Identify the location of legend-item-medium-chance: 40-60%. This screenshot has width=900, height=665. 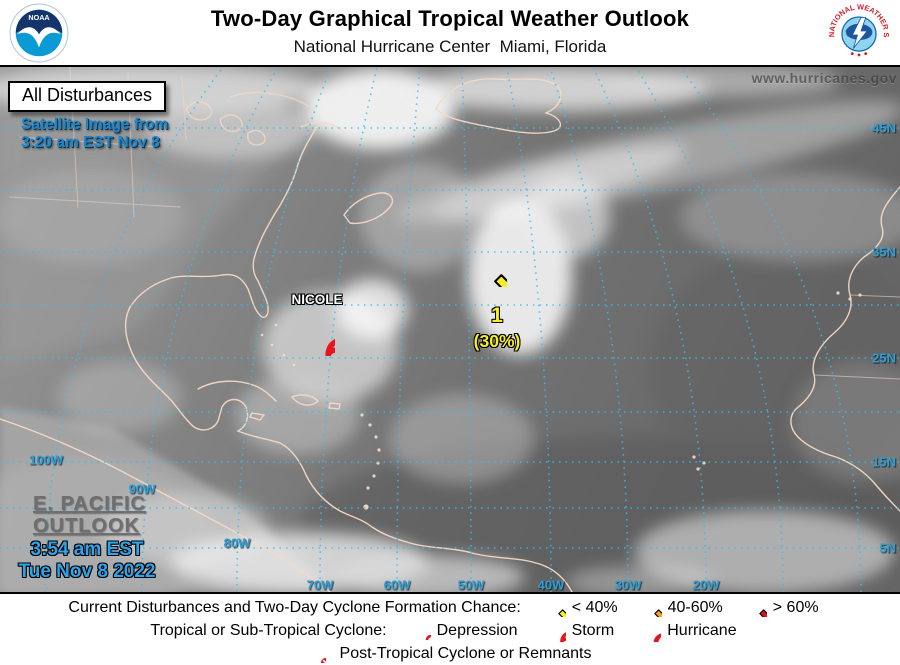
(683, 608).